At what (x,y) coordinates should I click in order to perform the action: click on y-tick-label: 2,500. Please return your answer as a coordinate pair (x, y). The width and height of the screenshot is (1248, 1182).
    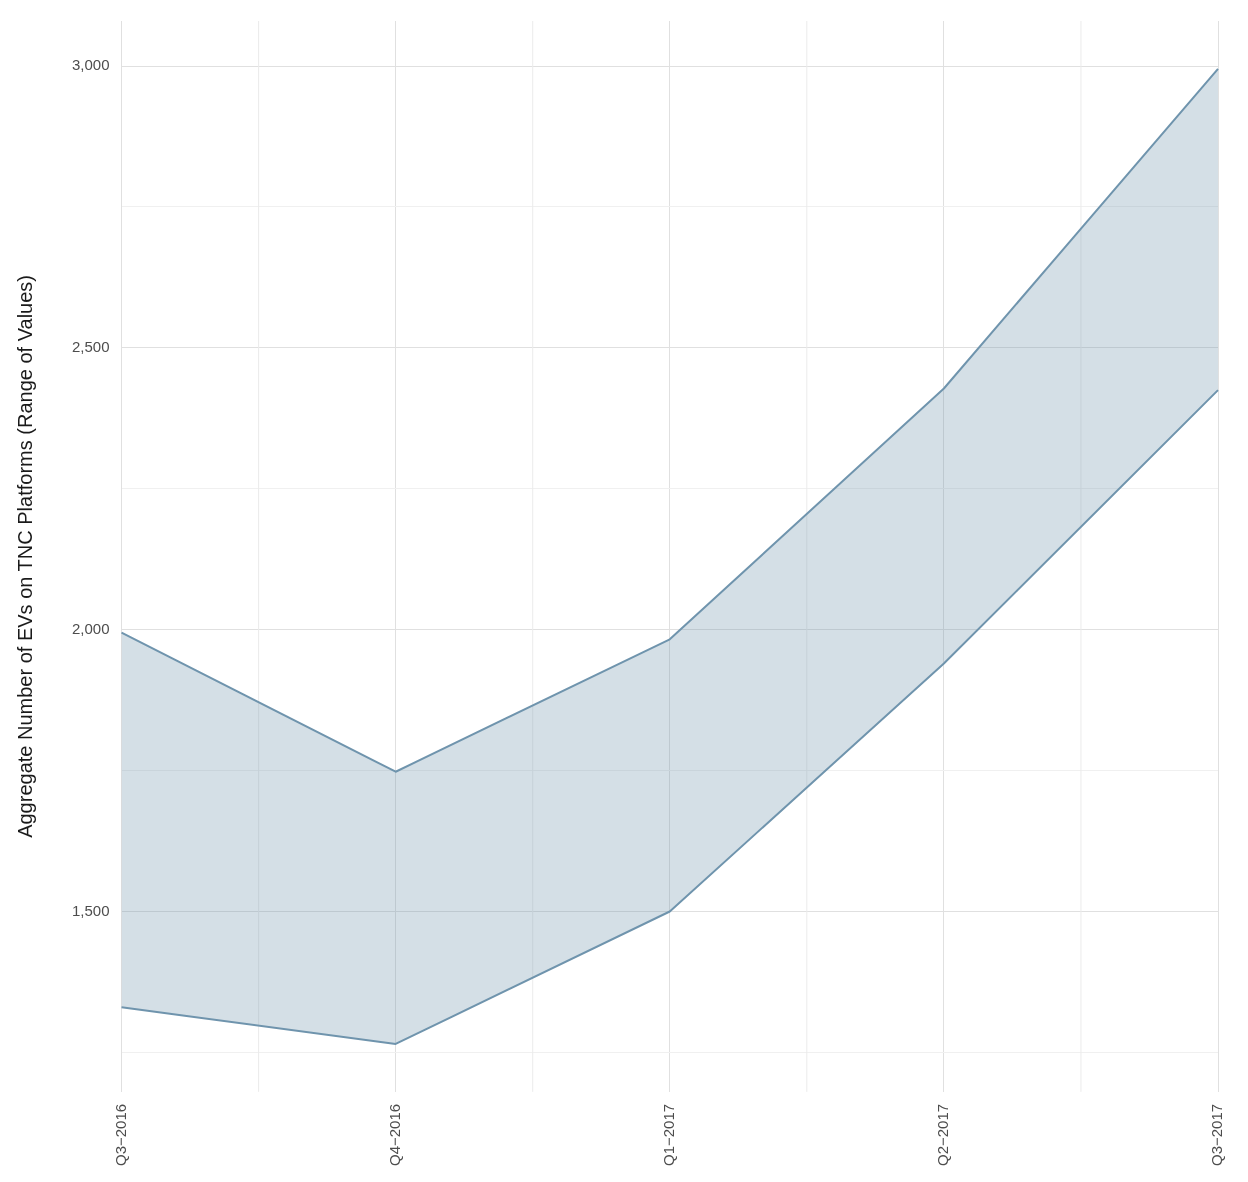
    Looking at the image, I should click on (90, 347).